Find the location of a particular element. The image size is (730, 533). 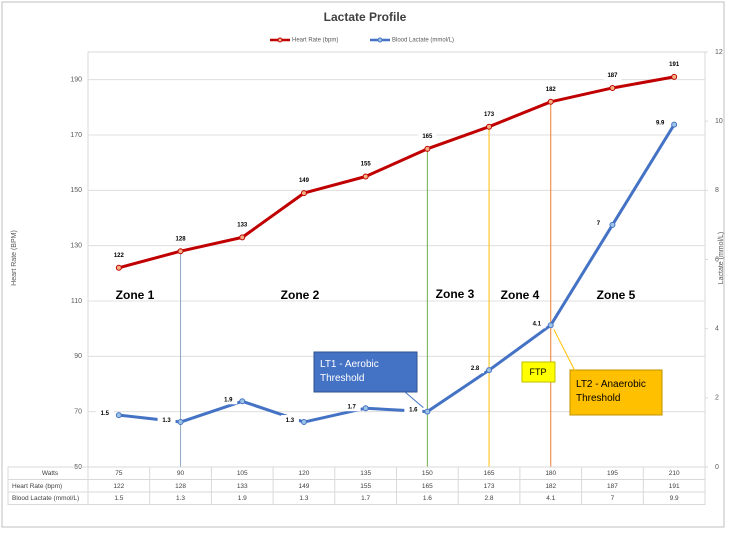

table-cell: 122 is located at coordinates (118, 486).